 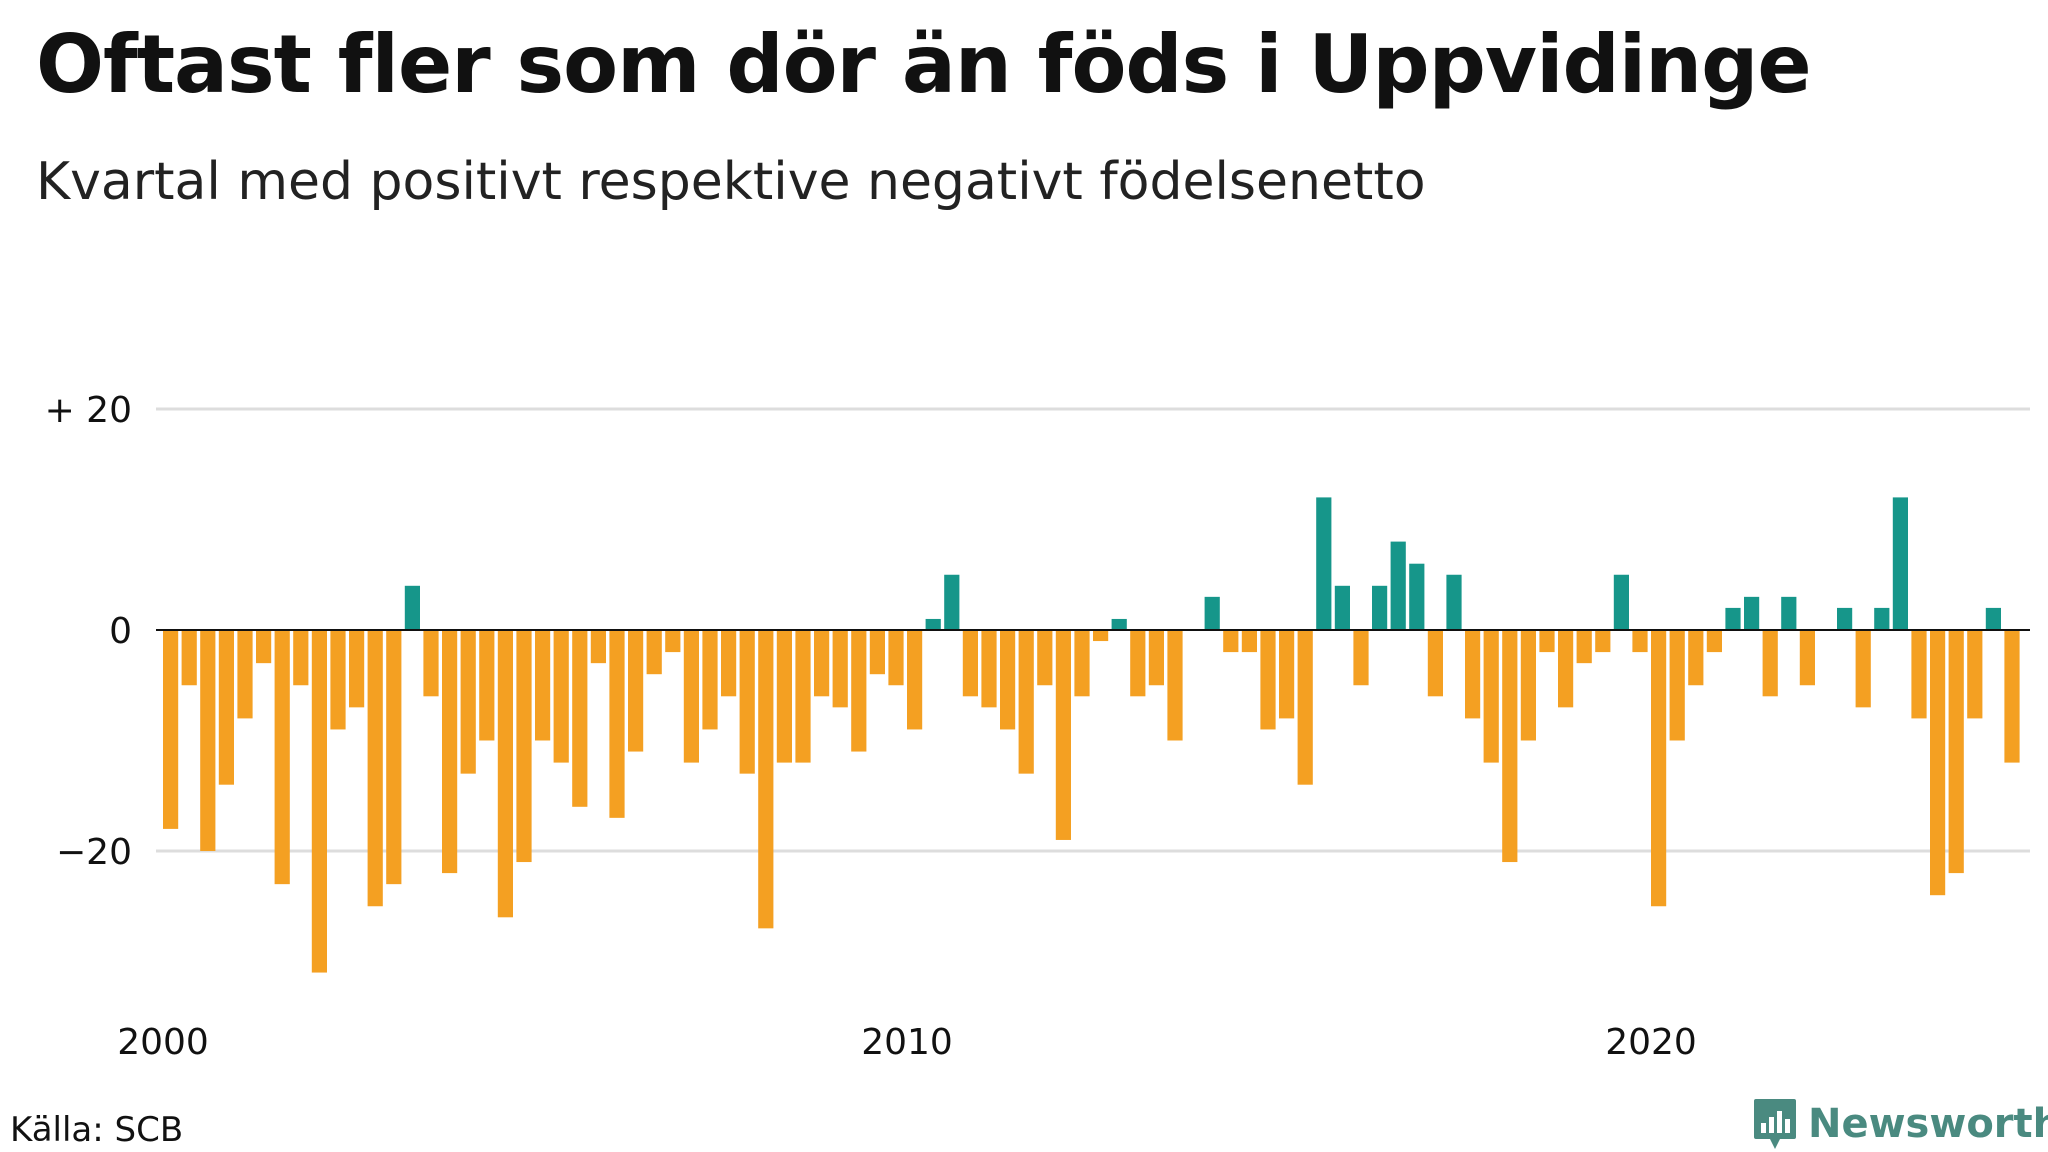 I want to click on bar-q86, so click(x=1770, y=663).